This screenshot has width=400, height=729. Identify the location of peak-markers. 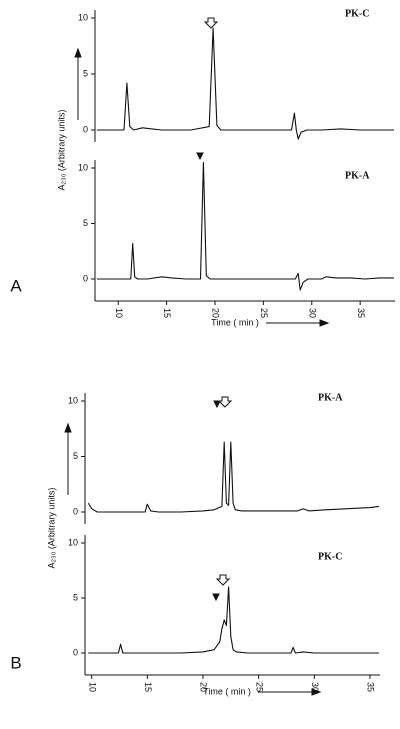
(214, 309).